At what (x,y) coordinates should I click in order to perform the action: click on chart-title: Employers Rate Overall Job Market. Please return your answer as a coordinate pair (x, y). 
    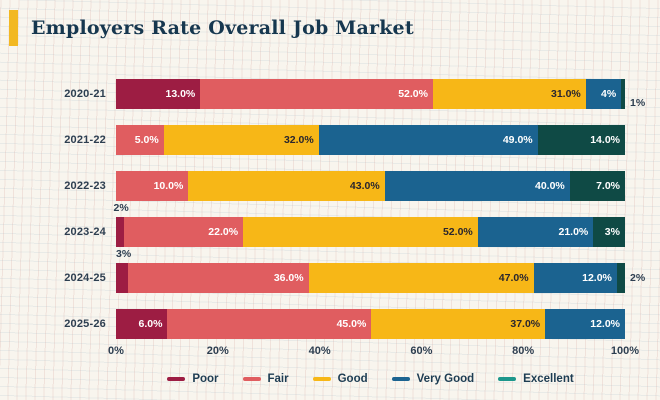
    Looking at the image, I should click on (222, 27).